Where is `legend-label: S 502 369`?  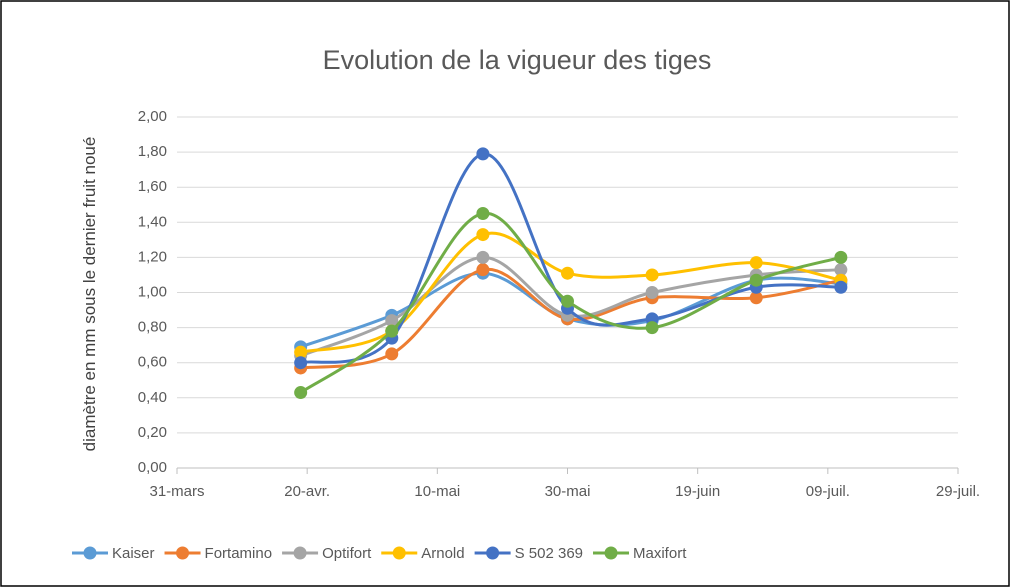 legend-label: S 502 369 is located at coordinates (549, 553).